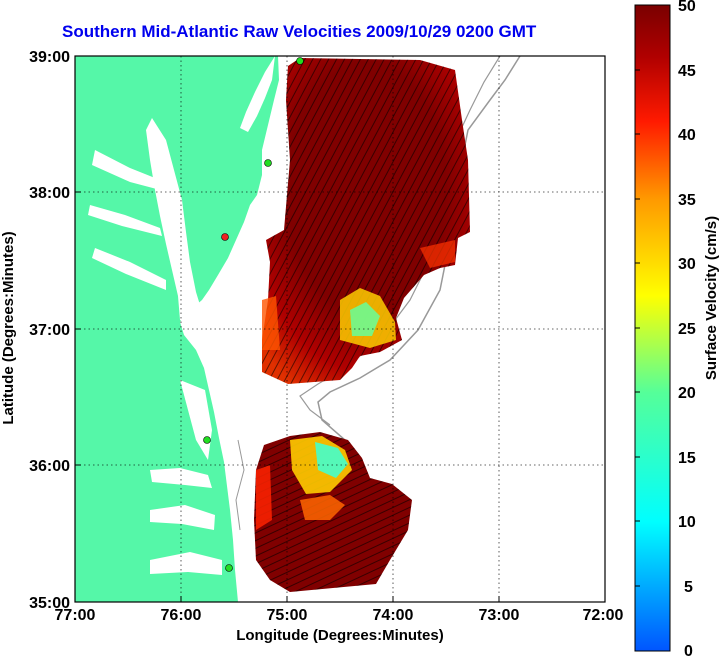 The image size is (724, 659). Describe the element at coordinates (8, 327) in the screenshot. I see `y-axis-label: Latitude (Degrees:Minutes)` at that location.